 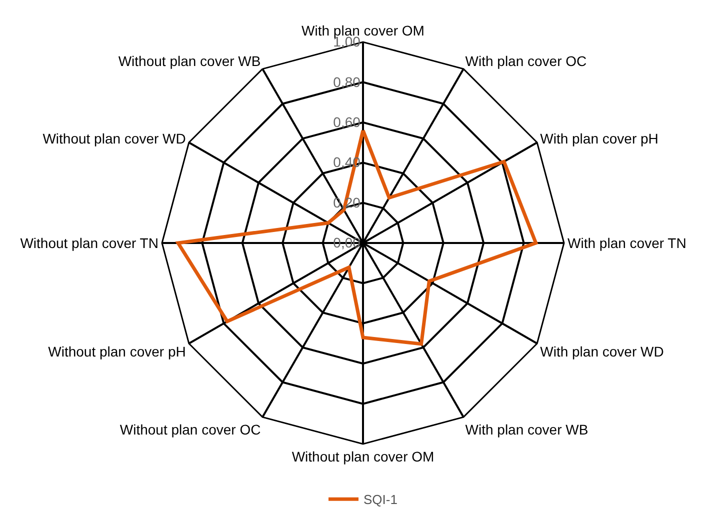 What do you see at coordinates (189, 60) in the screenshot?
I see `spoke-label: Without plan cover WB` at bounding box center [189, 60].